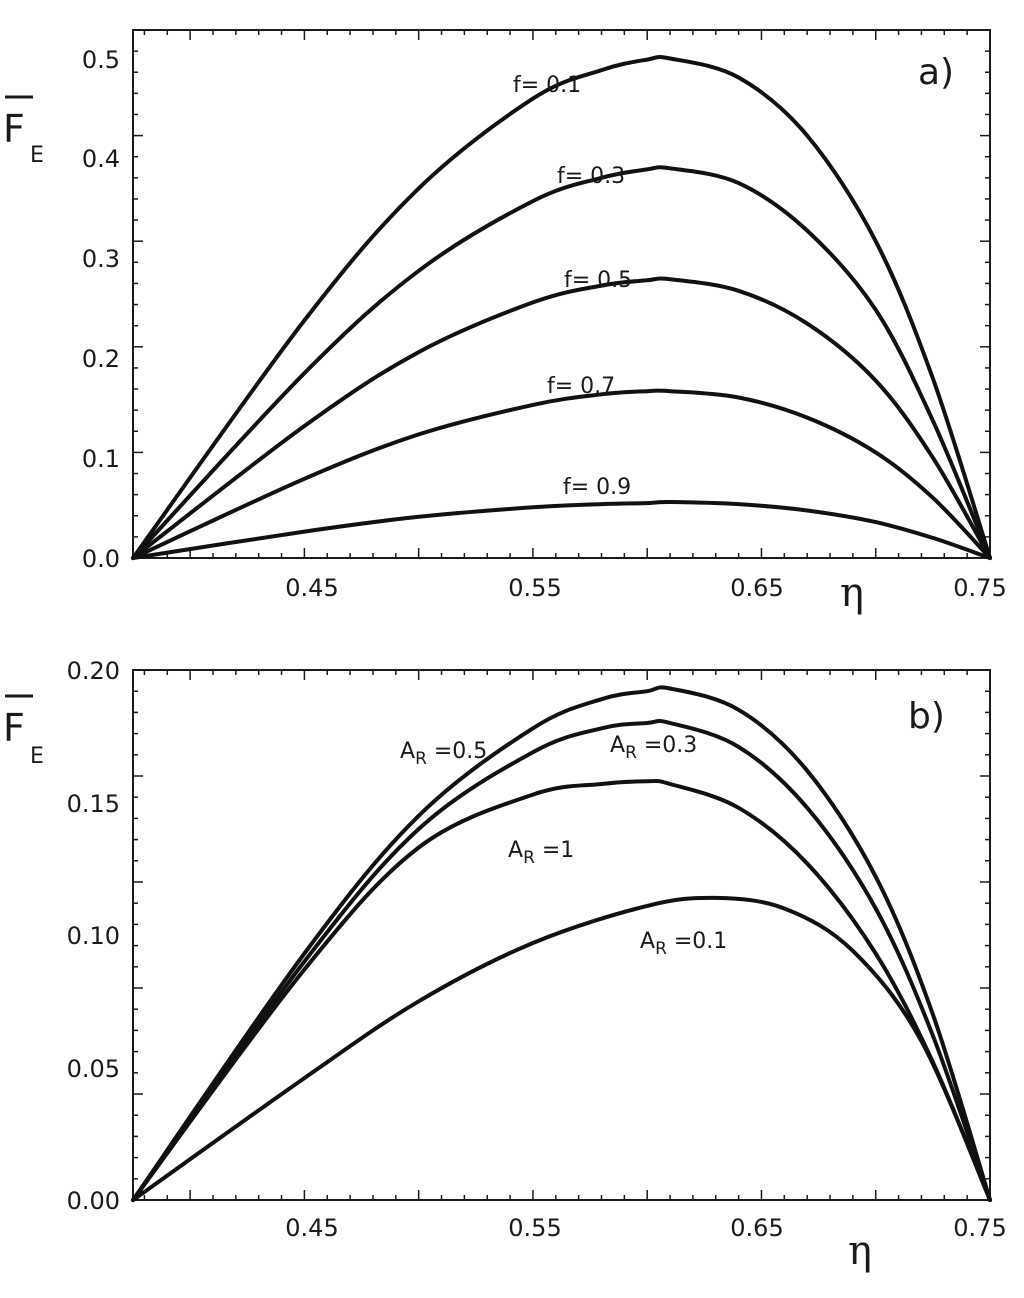 This screenshot has height=1298, width=1024. What do you see at coordinates (597, 487) in the screenshot?
I see `panel-a-curve-label: f= 0.9` at bounding box center [597, 487].